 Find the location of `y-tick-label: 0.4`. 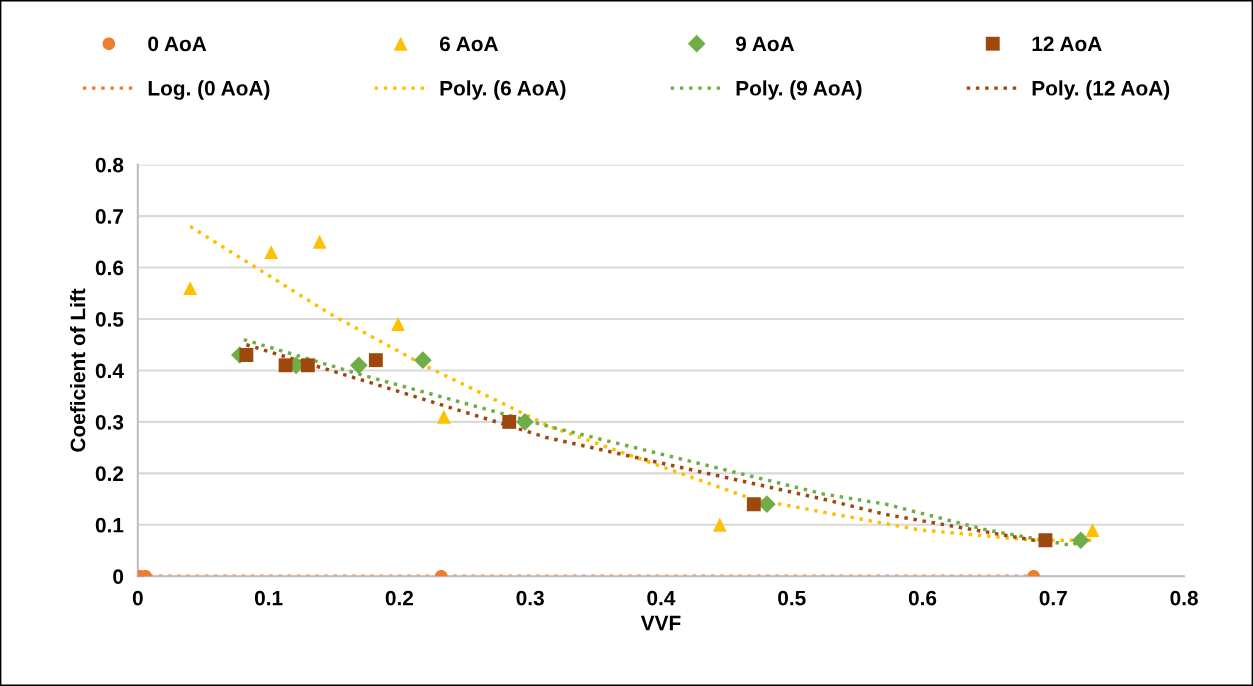

y-tick-label: 0.4 is located at coordinates (109, 371).